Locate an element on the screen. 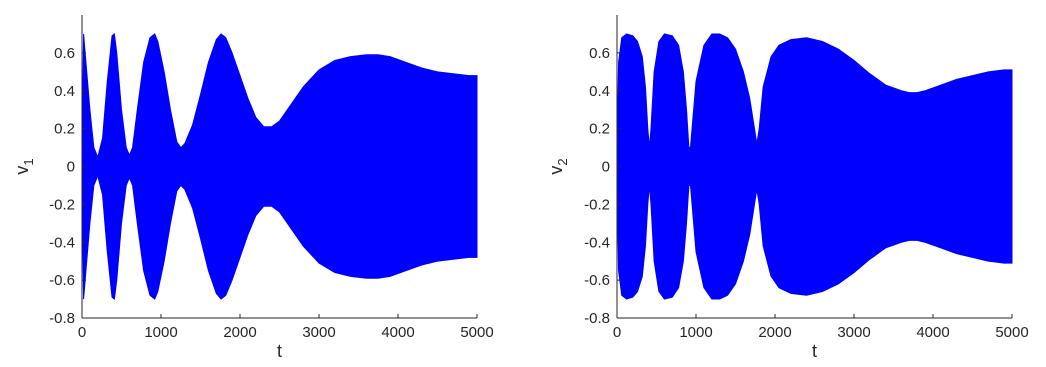 The height and width of the screenshot is (367, 1046). y-axis-label-subscript: 2 is located at coordinates (562, 161).